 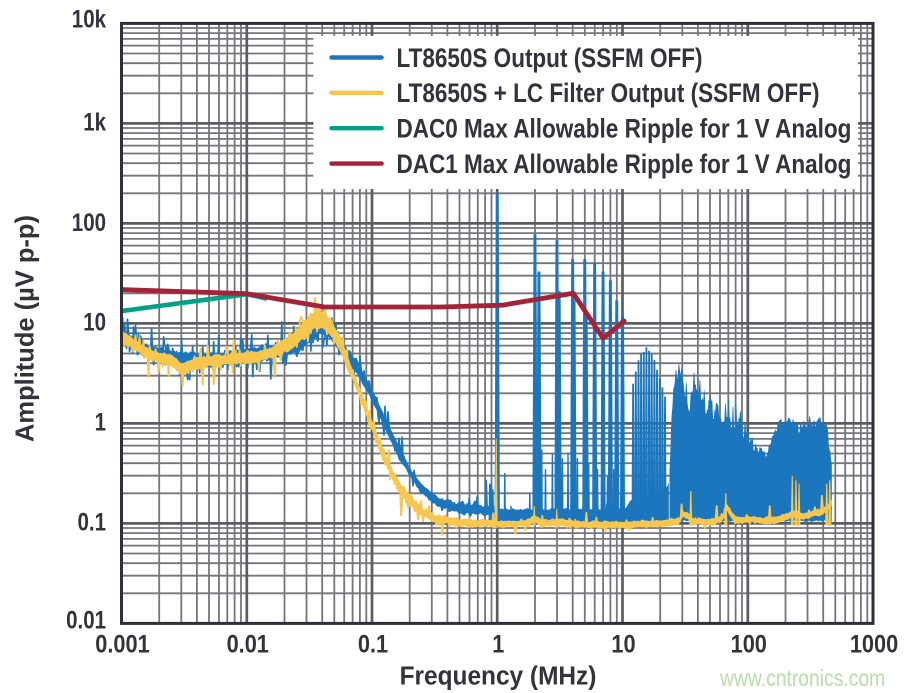 What do you see at coordinates (94, 122) in the screenshot?
I see `svg-text: 1k` at bounding box center [94, 122].